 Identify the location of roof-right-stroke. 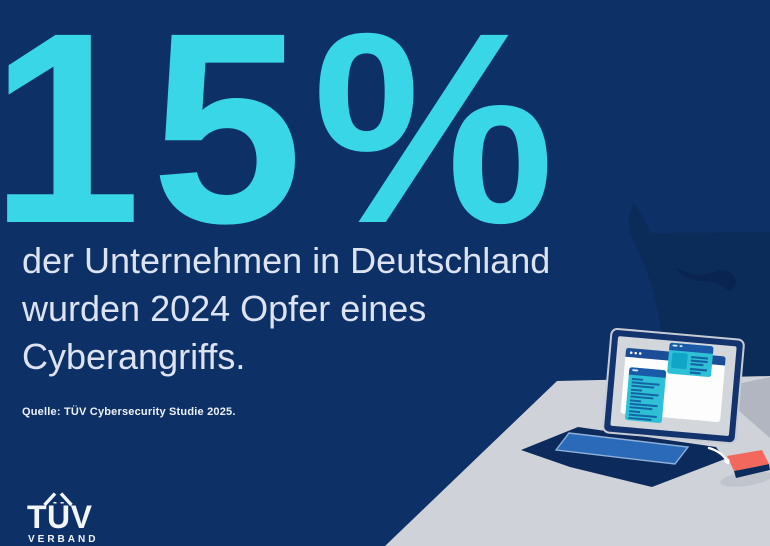
(66, 499).